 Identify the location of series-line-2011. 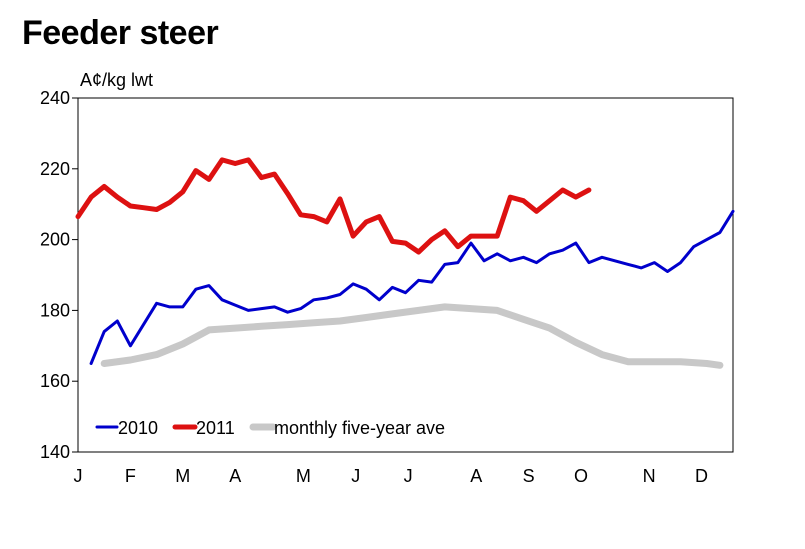
(333, 206).